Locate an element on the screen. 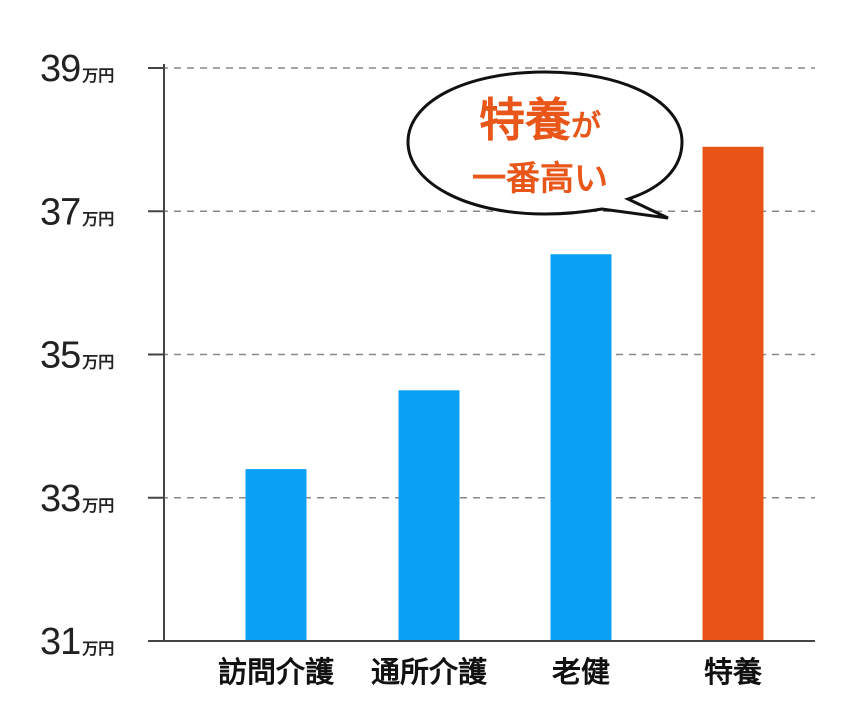 This screenshot has height=706, width=860. y-tick-label: 33 万円 is located at coordinates (77, 499).